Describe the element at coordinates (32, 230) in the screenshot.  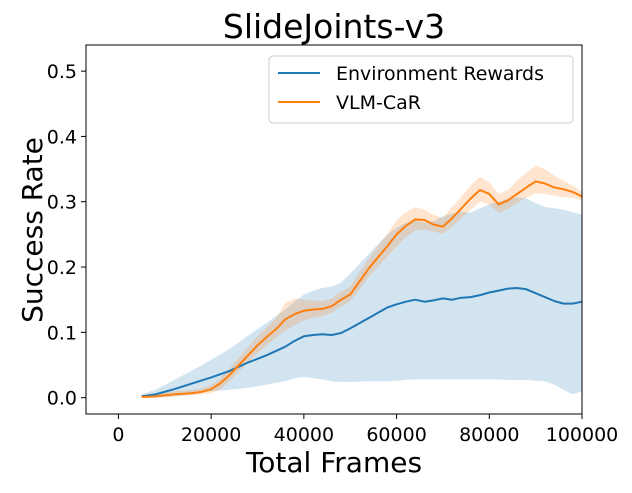
I see `y-axis-label: Success Rate` at that location.